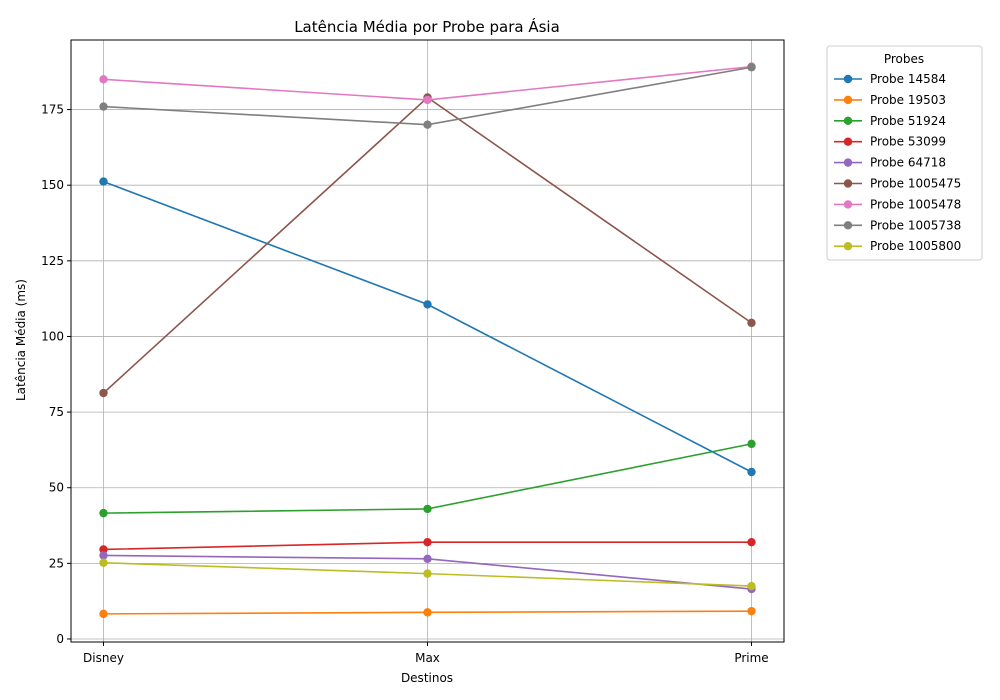 This screenshot has height=700, width=1000. What do you see at coordinates (915, 204) in the screenshot?
I see `legend-label: Probe 1005478` at bounding box center [915, 204].